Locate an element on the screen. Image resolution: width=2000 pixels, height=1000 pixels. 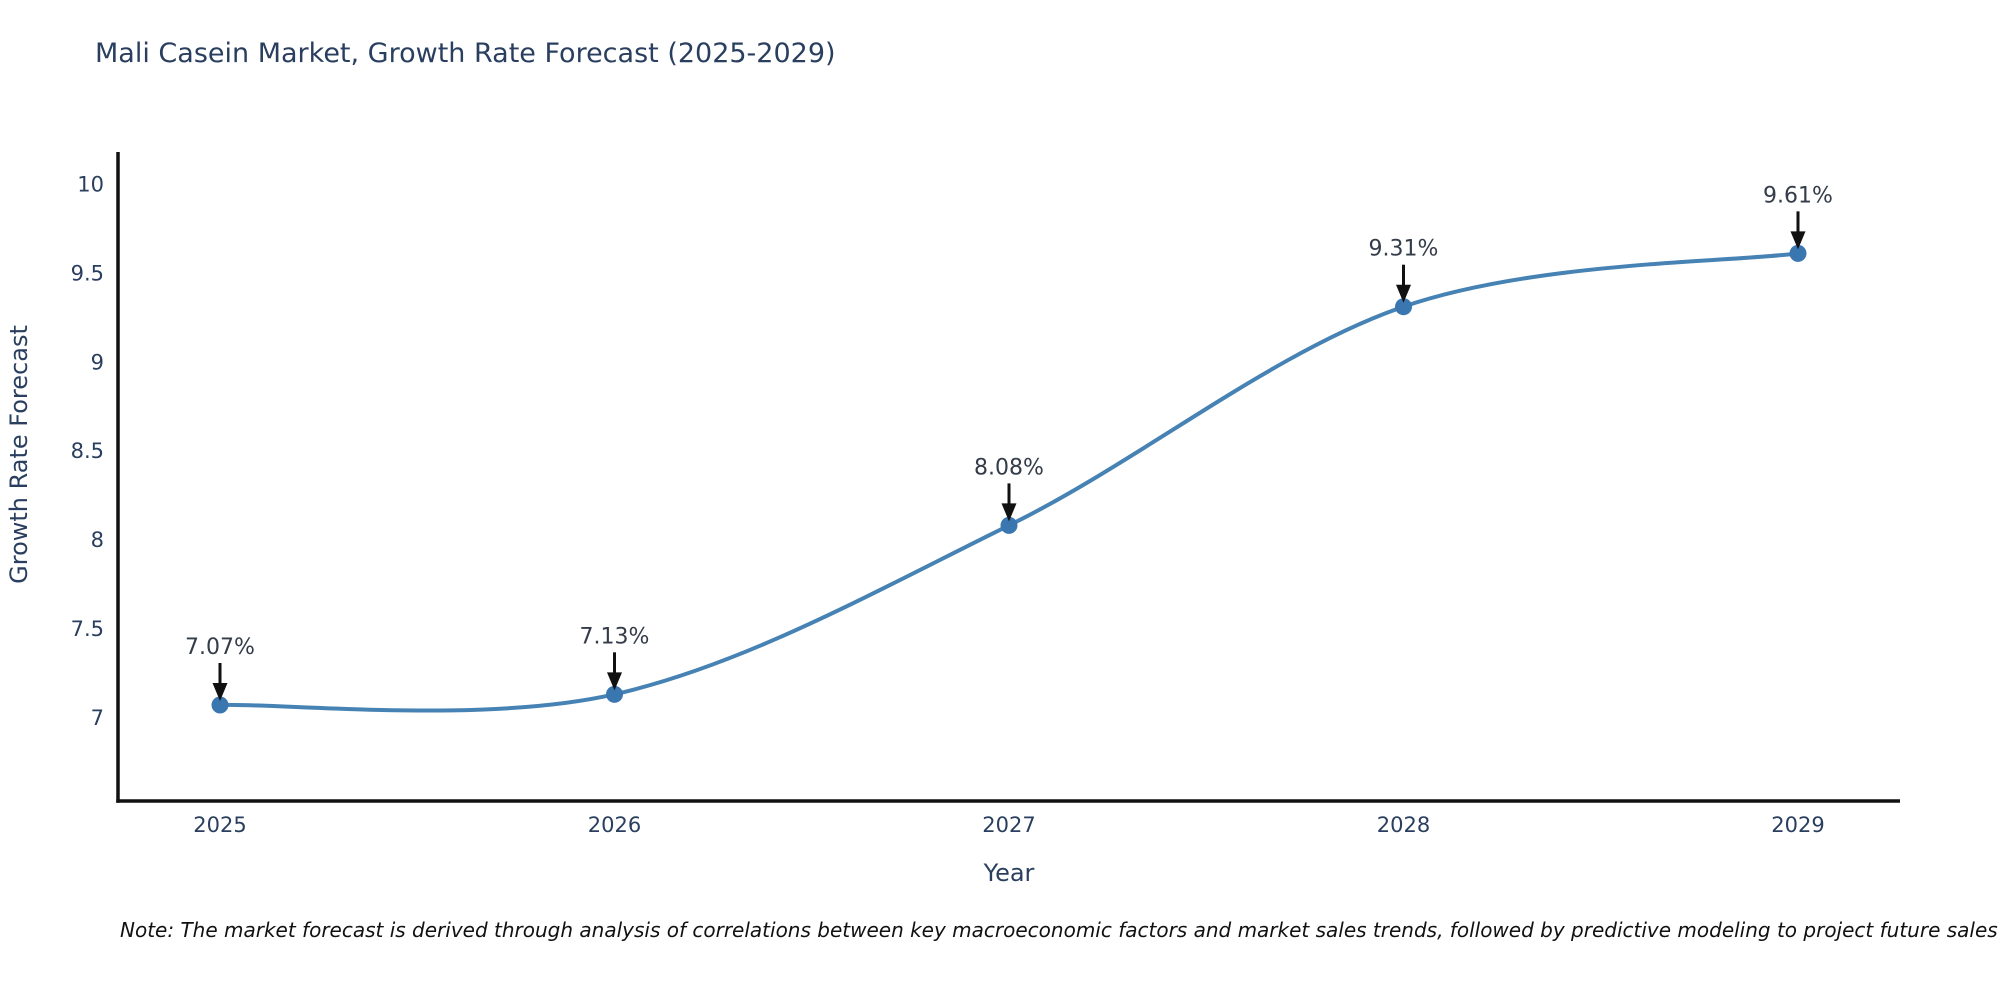
y-tick-label: 9.5 is located at coordinates (87, 273).